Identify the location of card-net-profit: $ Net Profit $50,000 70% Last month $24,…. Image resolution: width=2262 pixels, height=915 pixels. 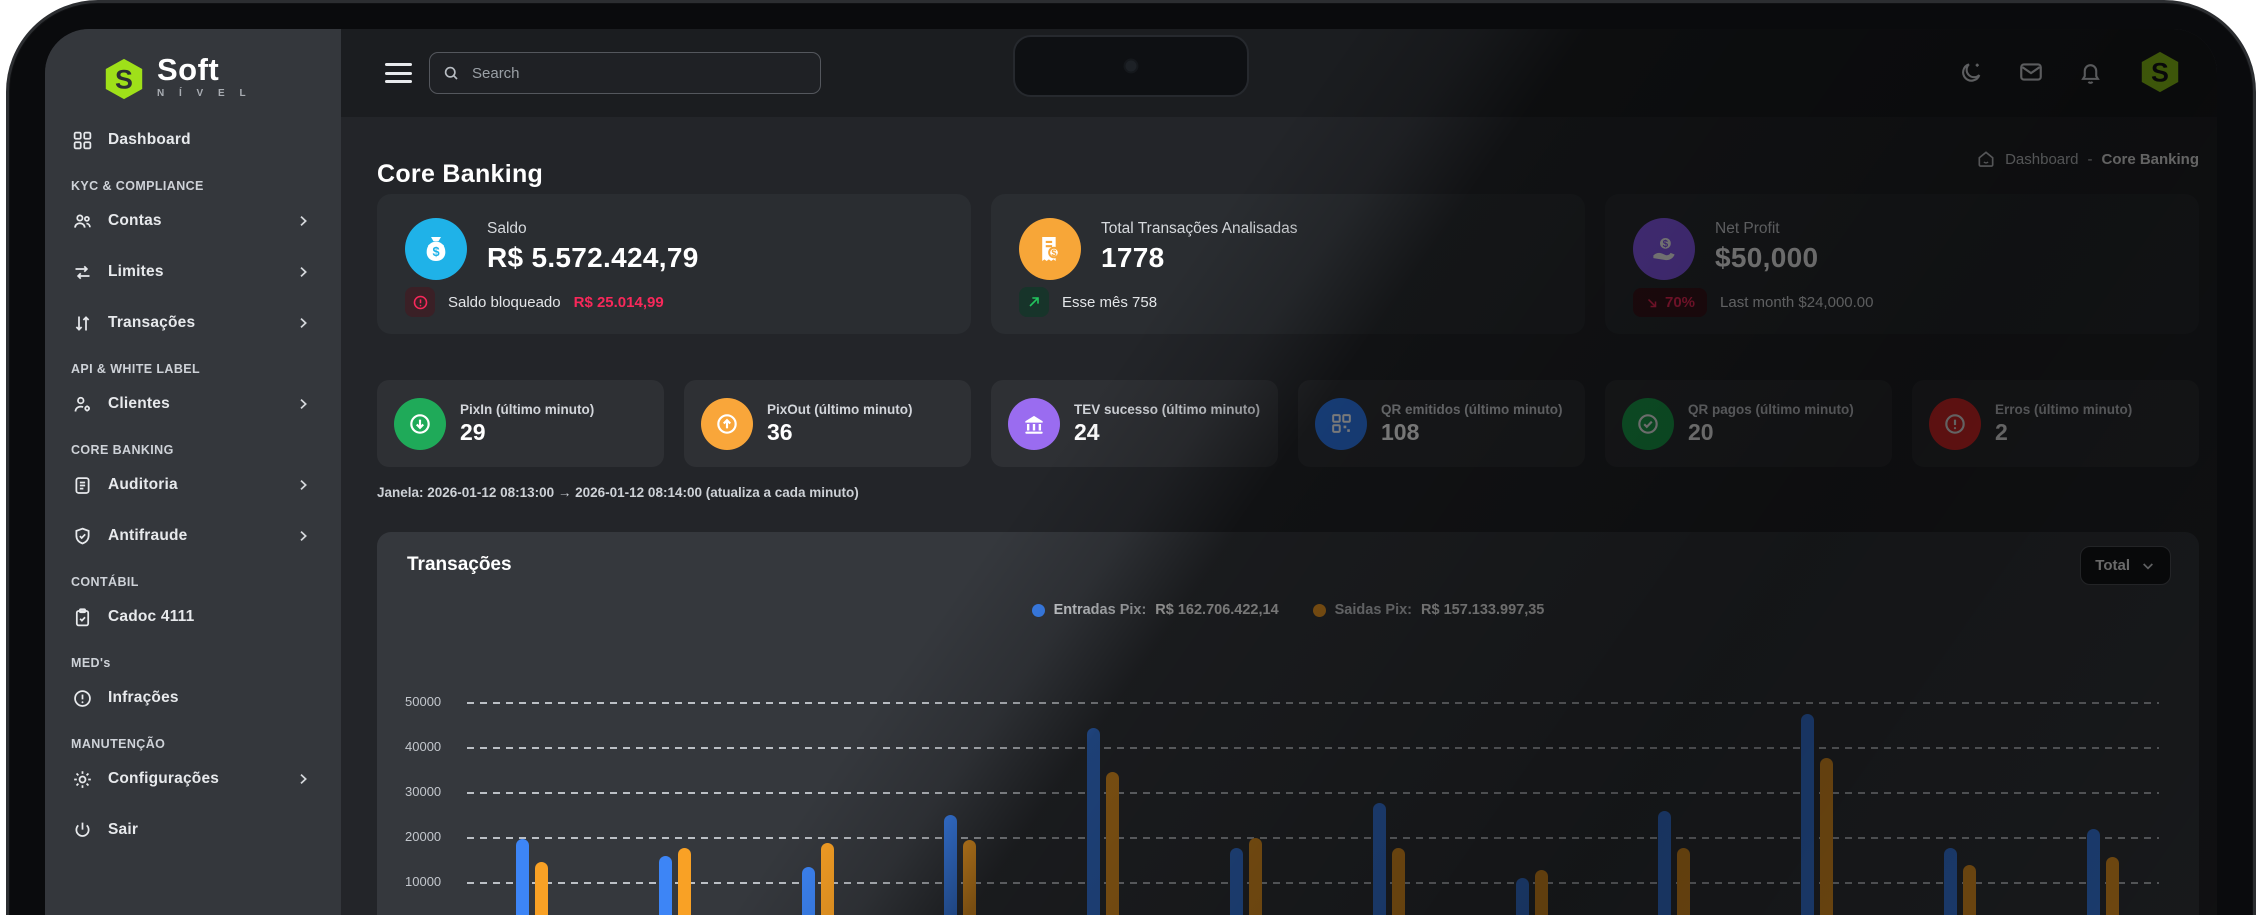
(1902, 264).